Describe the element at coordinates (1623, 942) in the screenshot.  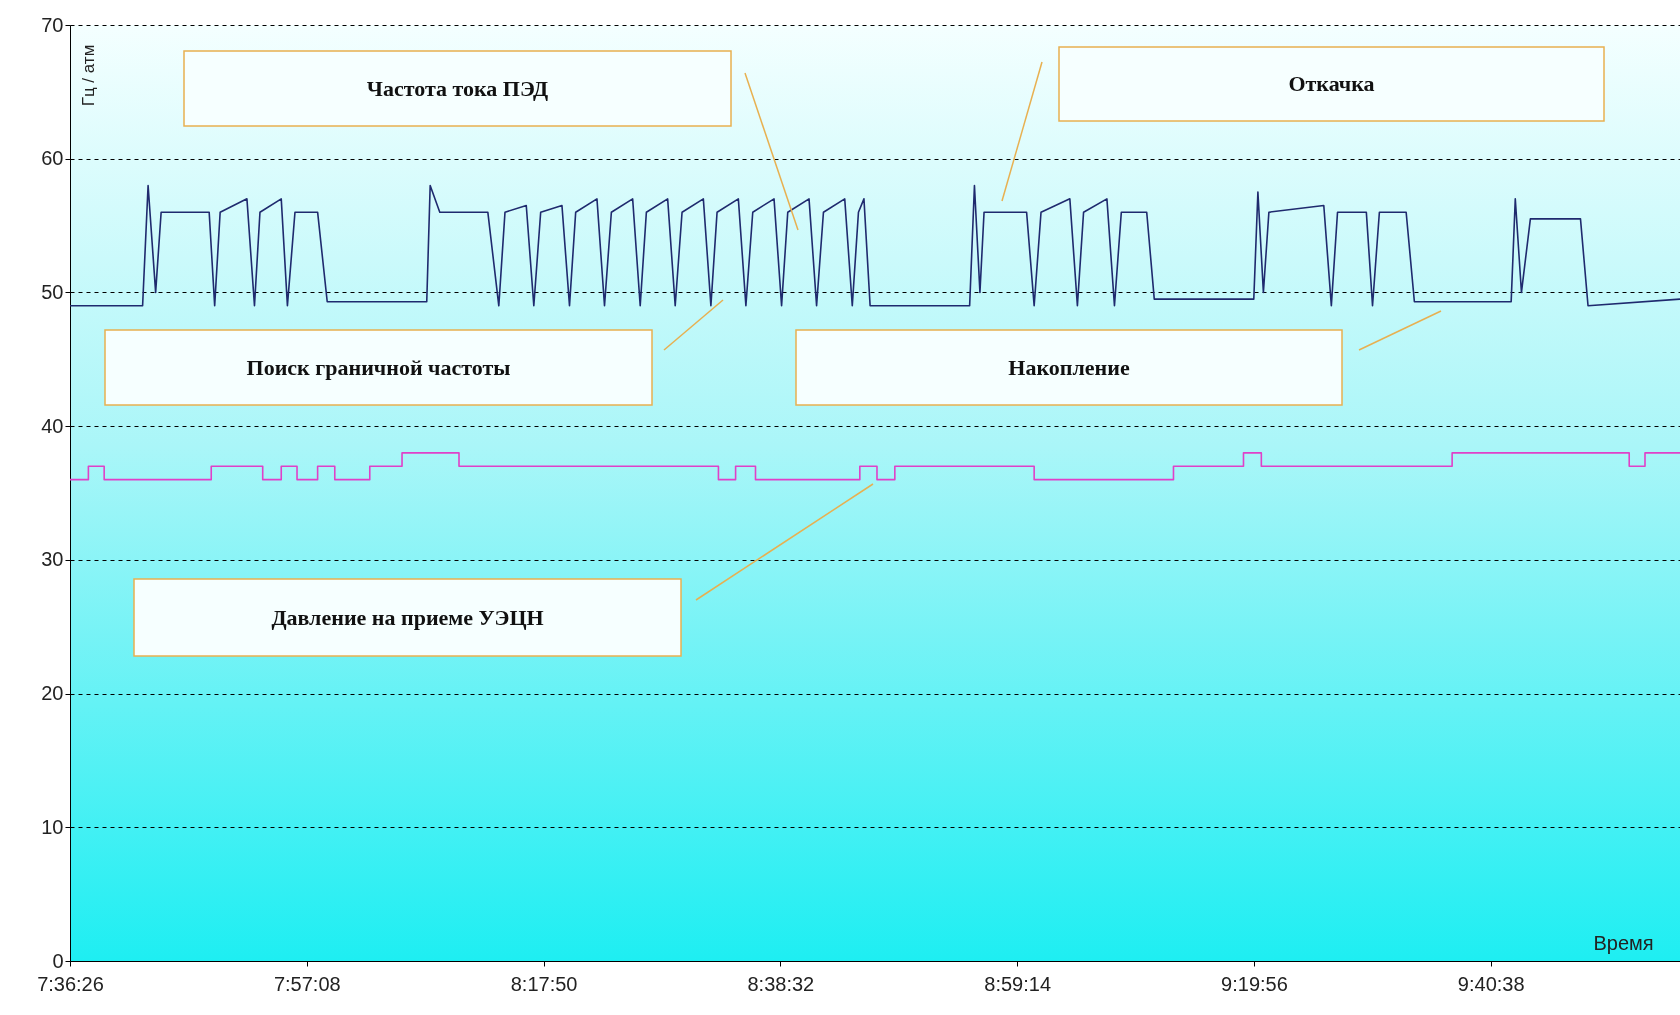
I see `x-axis-title: Время` at that location.